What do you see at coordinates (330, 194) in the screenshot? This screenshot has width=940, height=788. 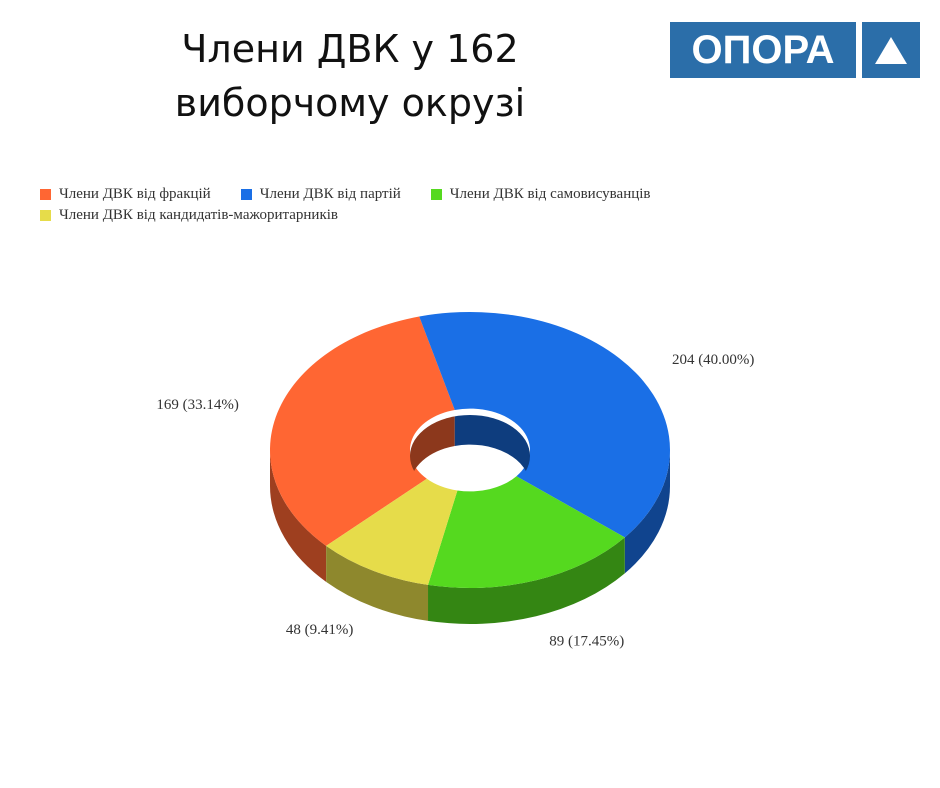 I see `legend-label: Члени ДВК від партій` at bounding box center [330, 194].